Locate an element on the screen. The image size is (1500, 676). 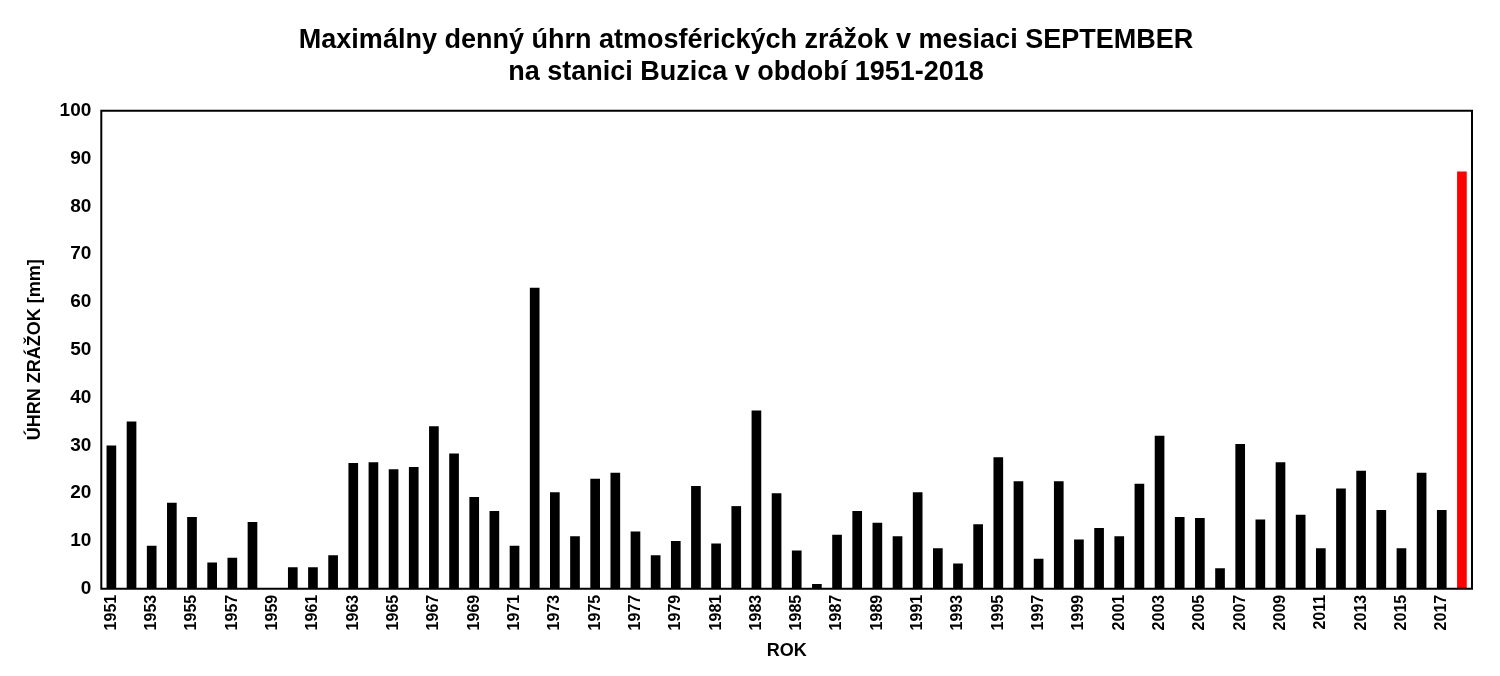
x-tick-label: 1965 is located at coordinates (392, 612).